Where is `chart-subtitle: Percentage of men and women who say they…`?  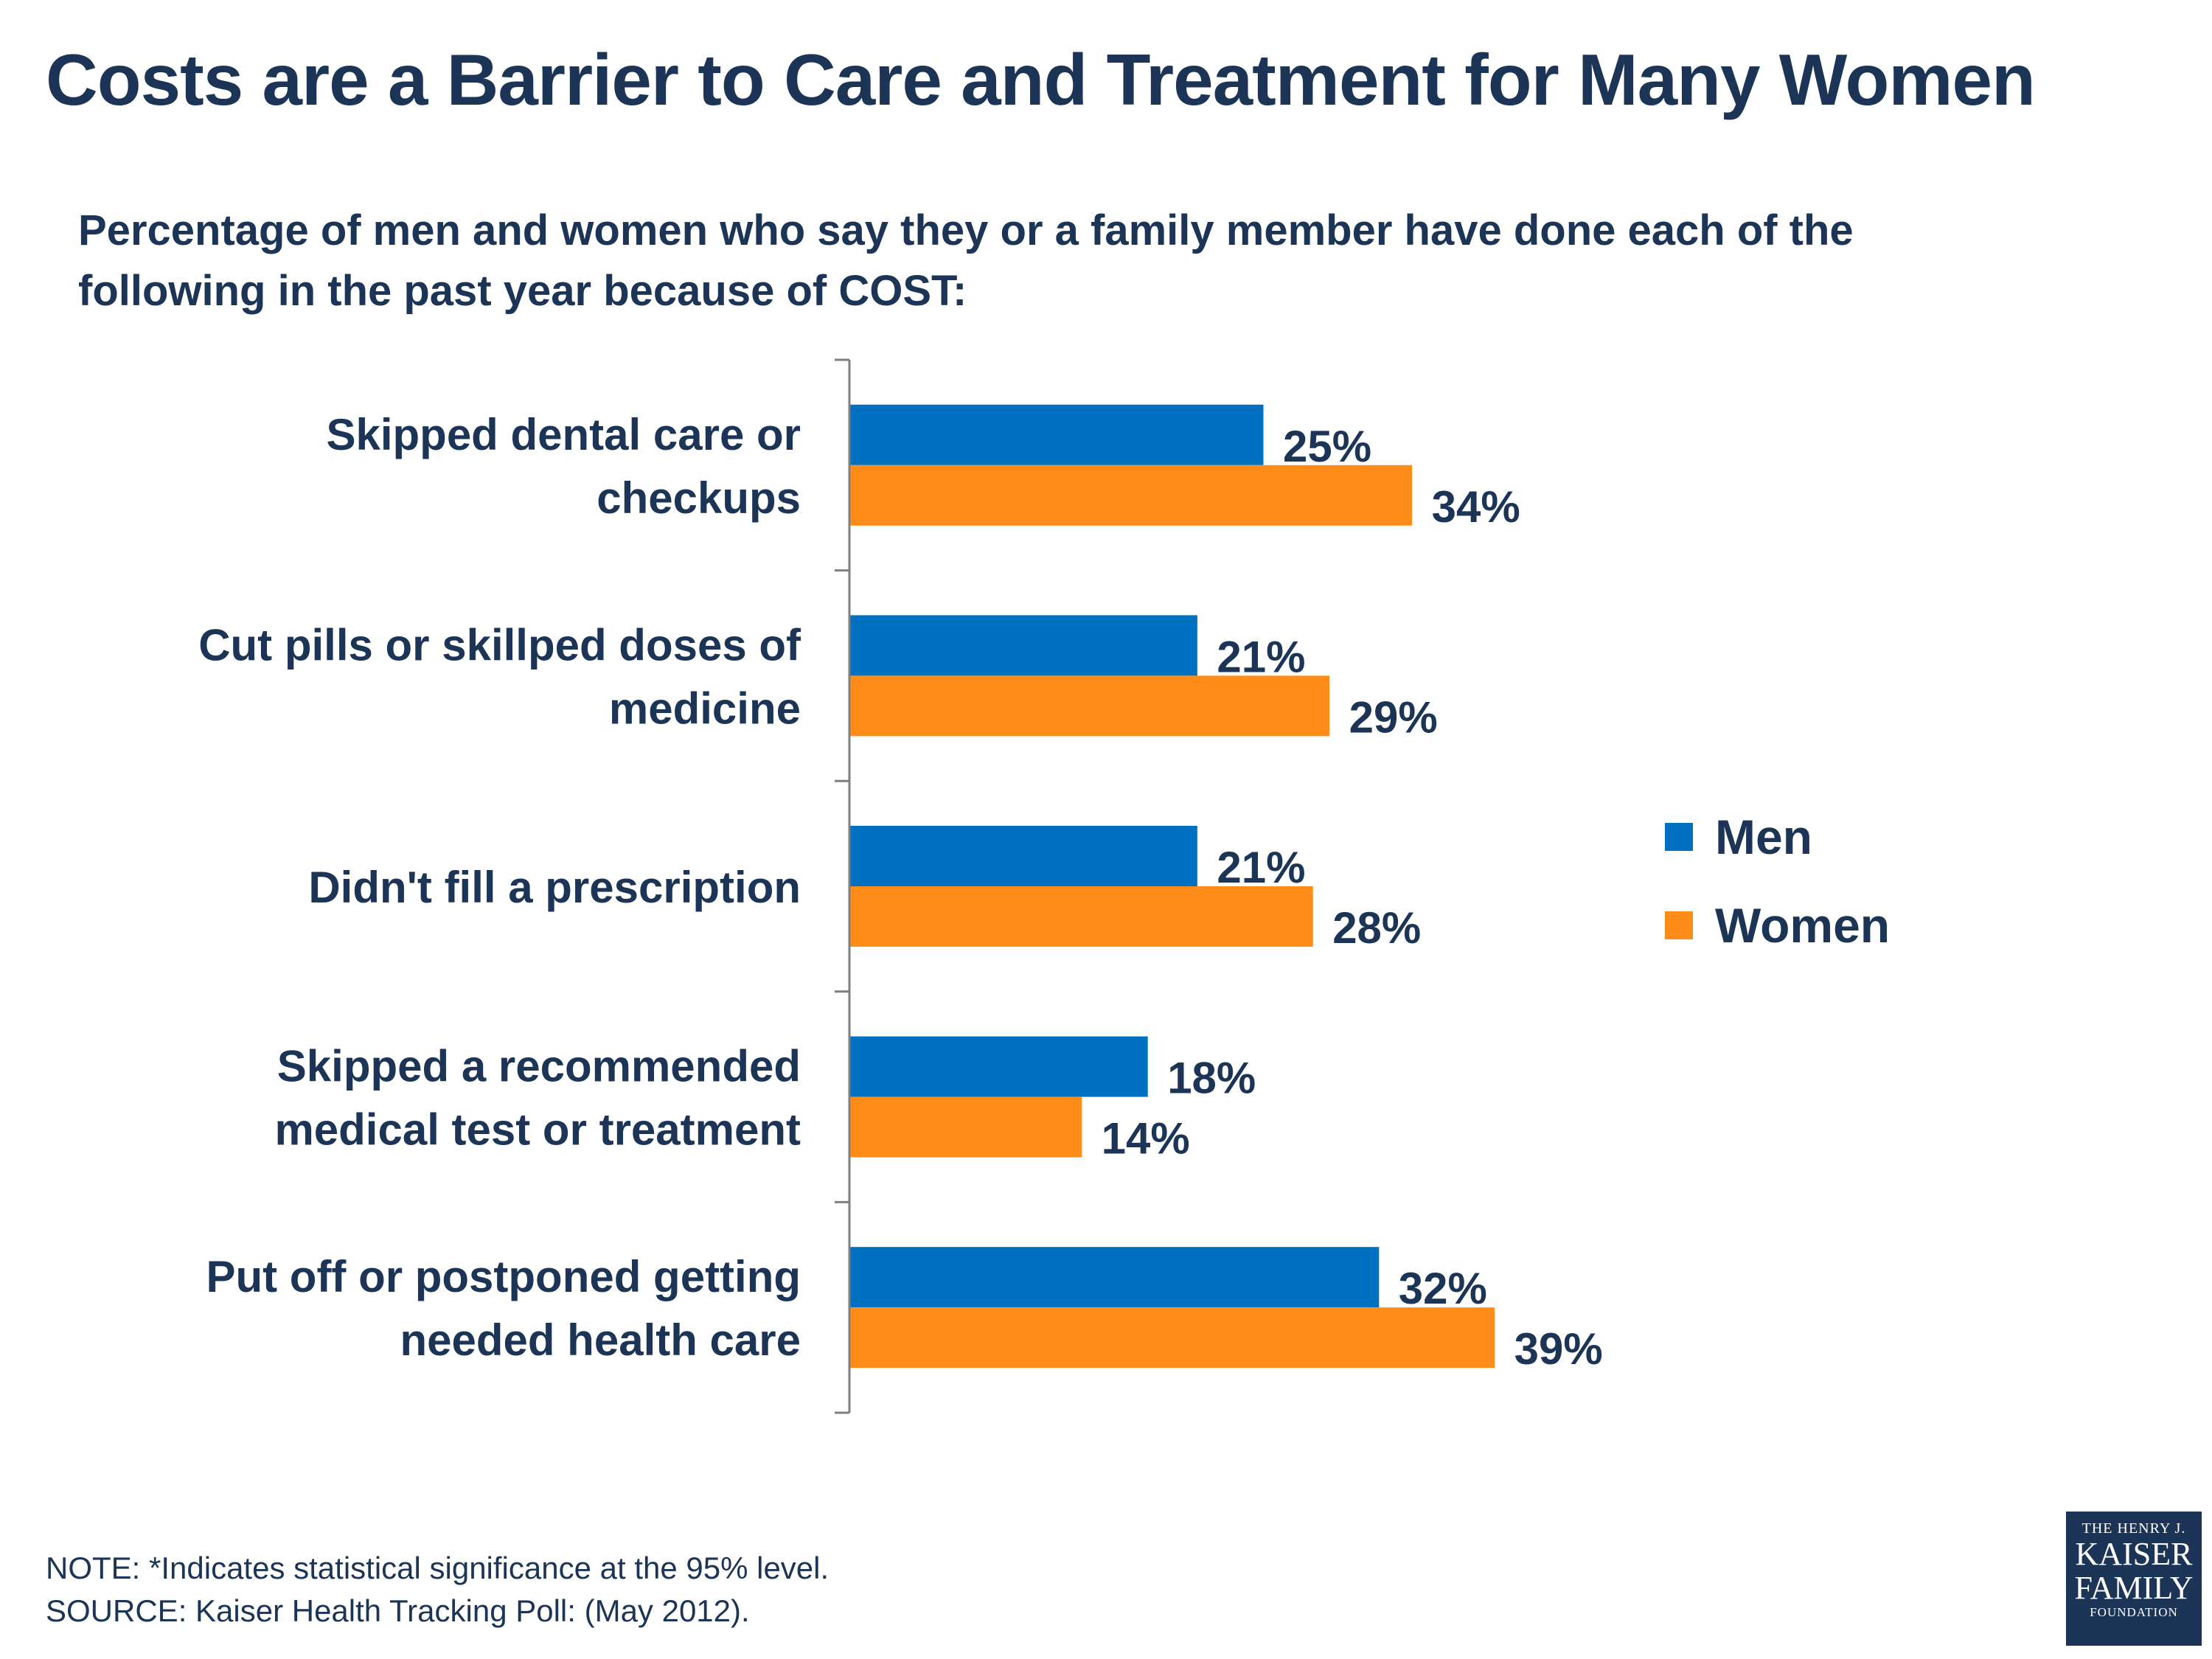 chart-subtitle: Percentage of men and women who say they… is located at coordinates (966, 260).